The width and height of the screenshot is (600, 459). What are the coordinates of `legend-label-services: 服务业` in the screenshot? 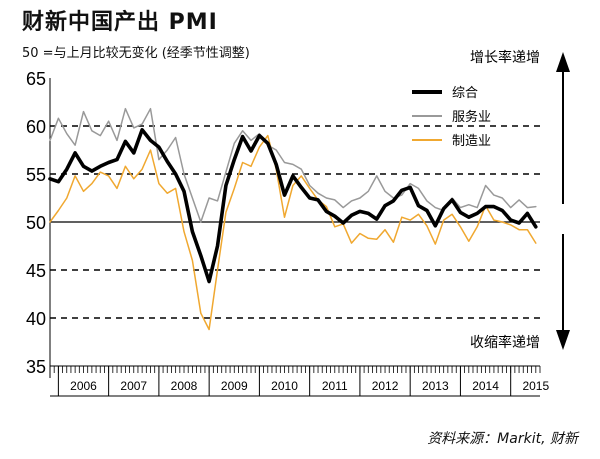 It's located at (471, 117).